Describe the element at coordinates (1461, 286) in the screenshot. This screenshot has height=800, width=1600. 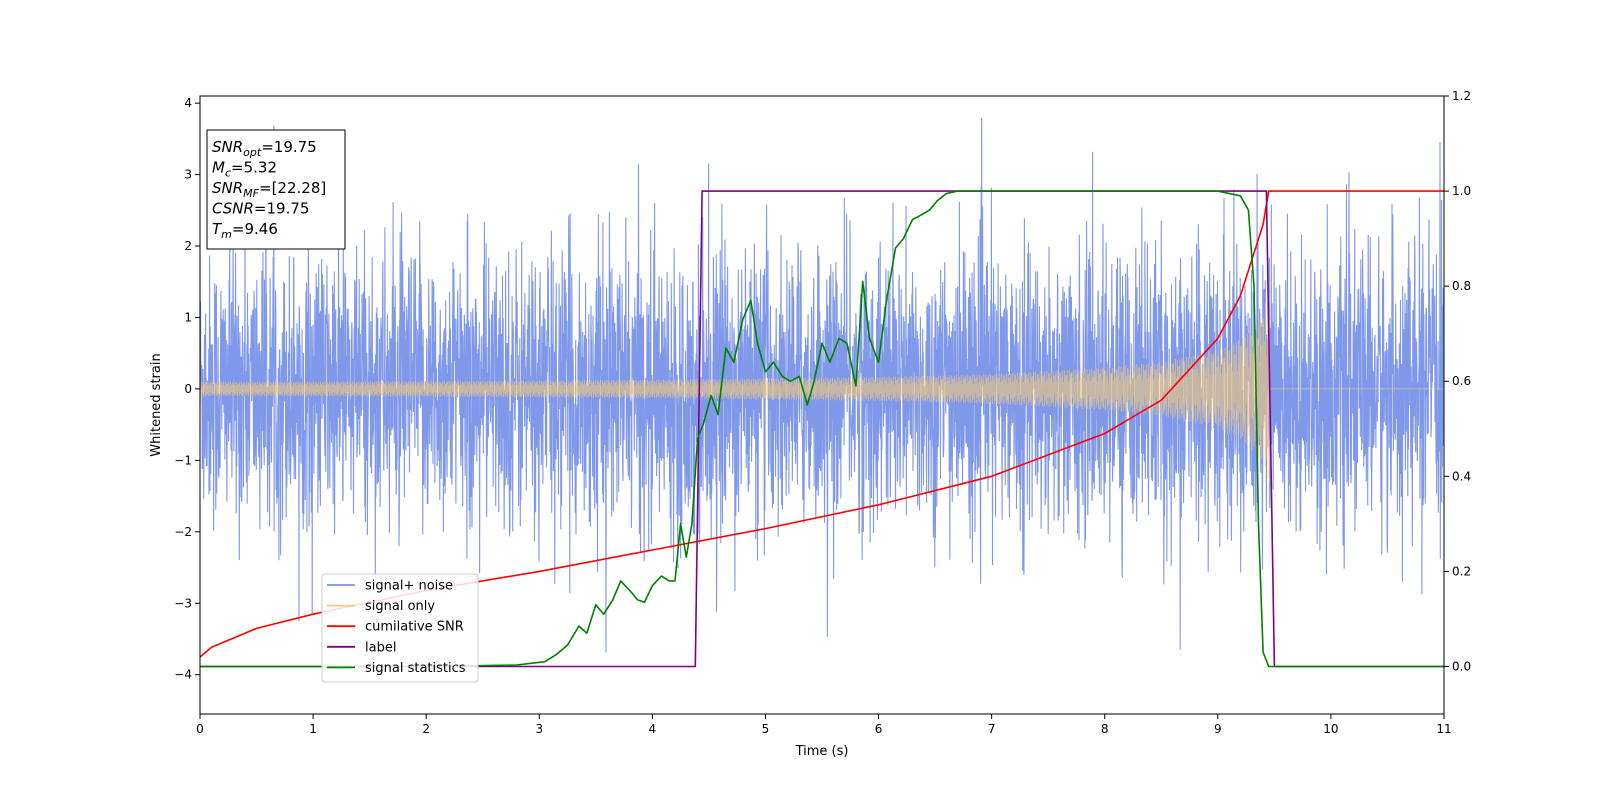
I see `y-right-tick-label: 0.8` at that location.